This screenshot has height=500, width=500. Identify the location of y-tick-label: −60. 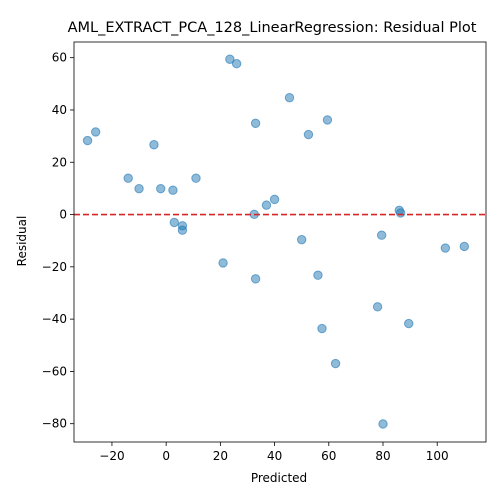
(54, 371).